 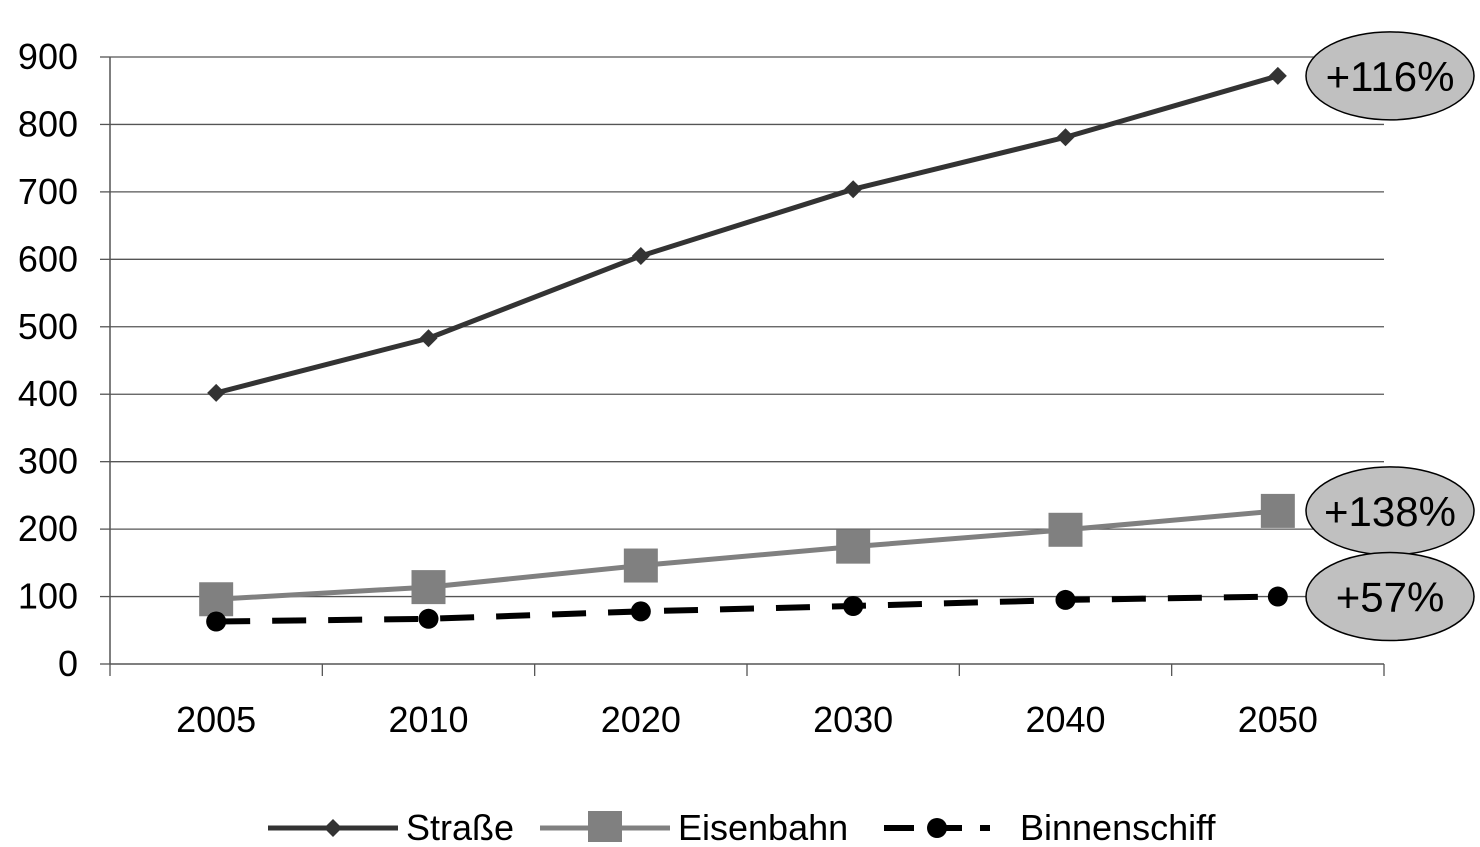 I want to click on annotation-label: +57%, so click(x=1390, y=597).